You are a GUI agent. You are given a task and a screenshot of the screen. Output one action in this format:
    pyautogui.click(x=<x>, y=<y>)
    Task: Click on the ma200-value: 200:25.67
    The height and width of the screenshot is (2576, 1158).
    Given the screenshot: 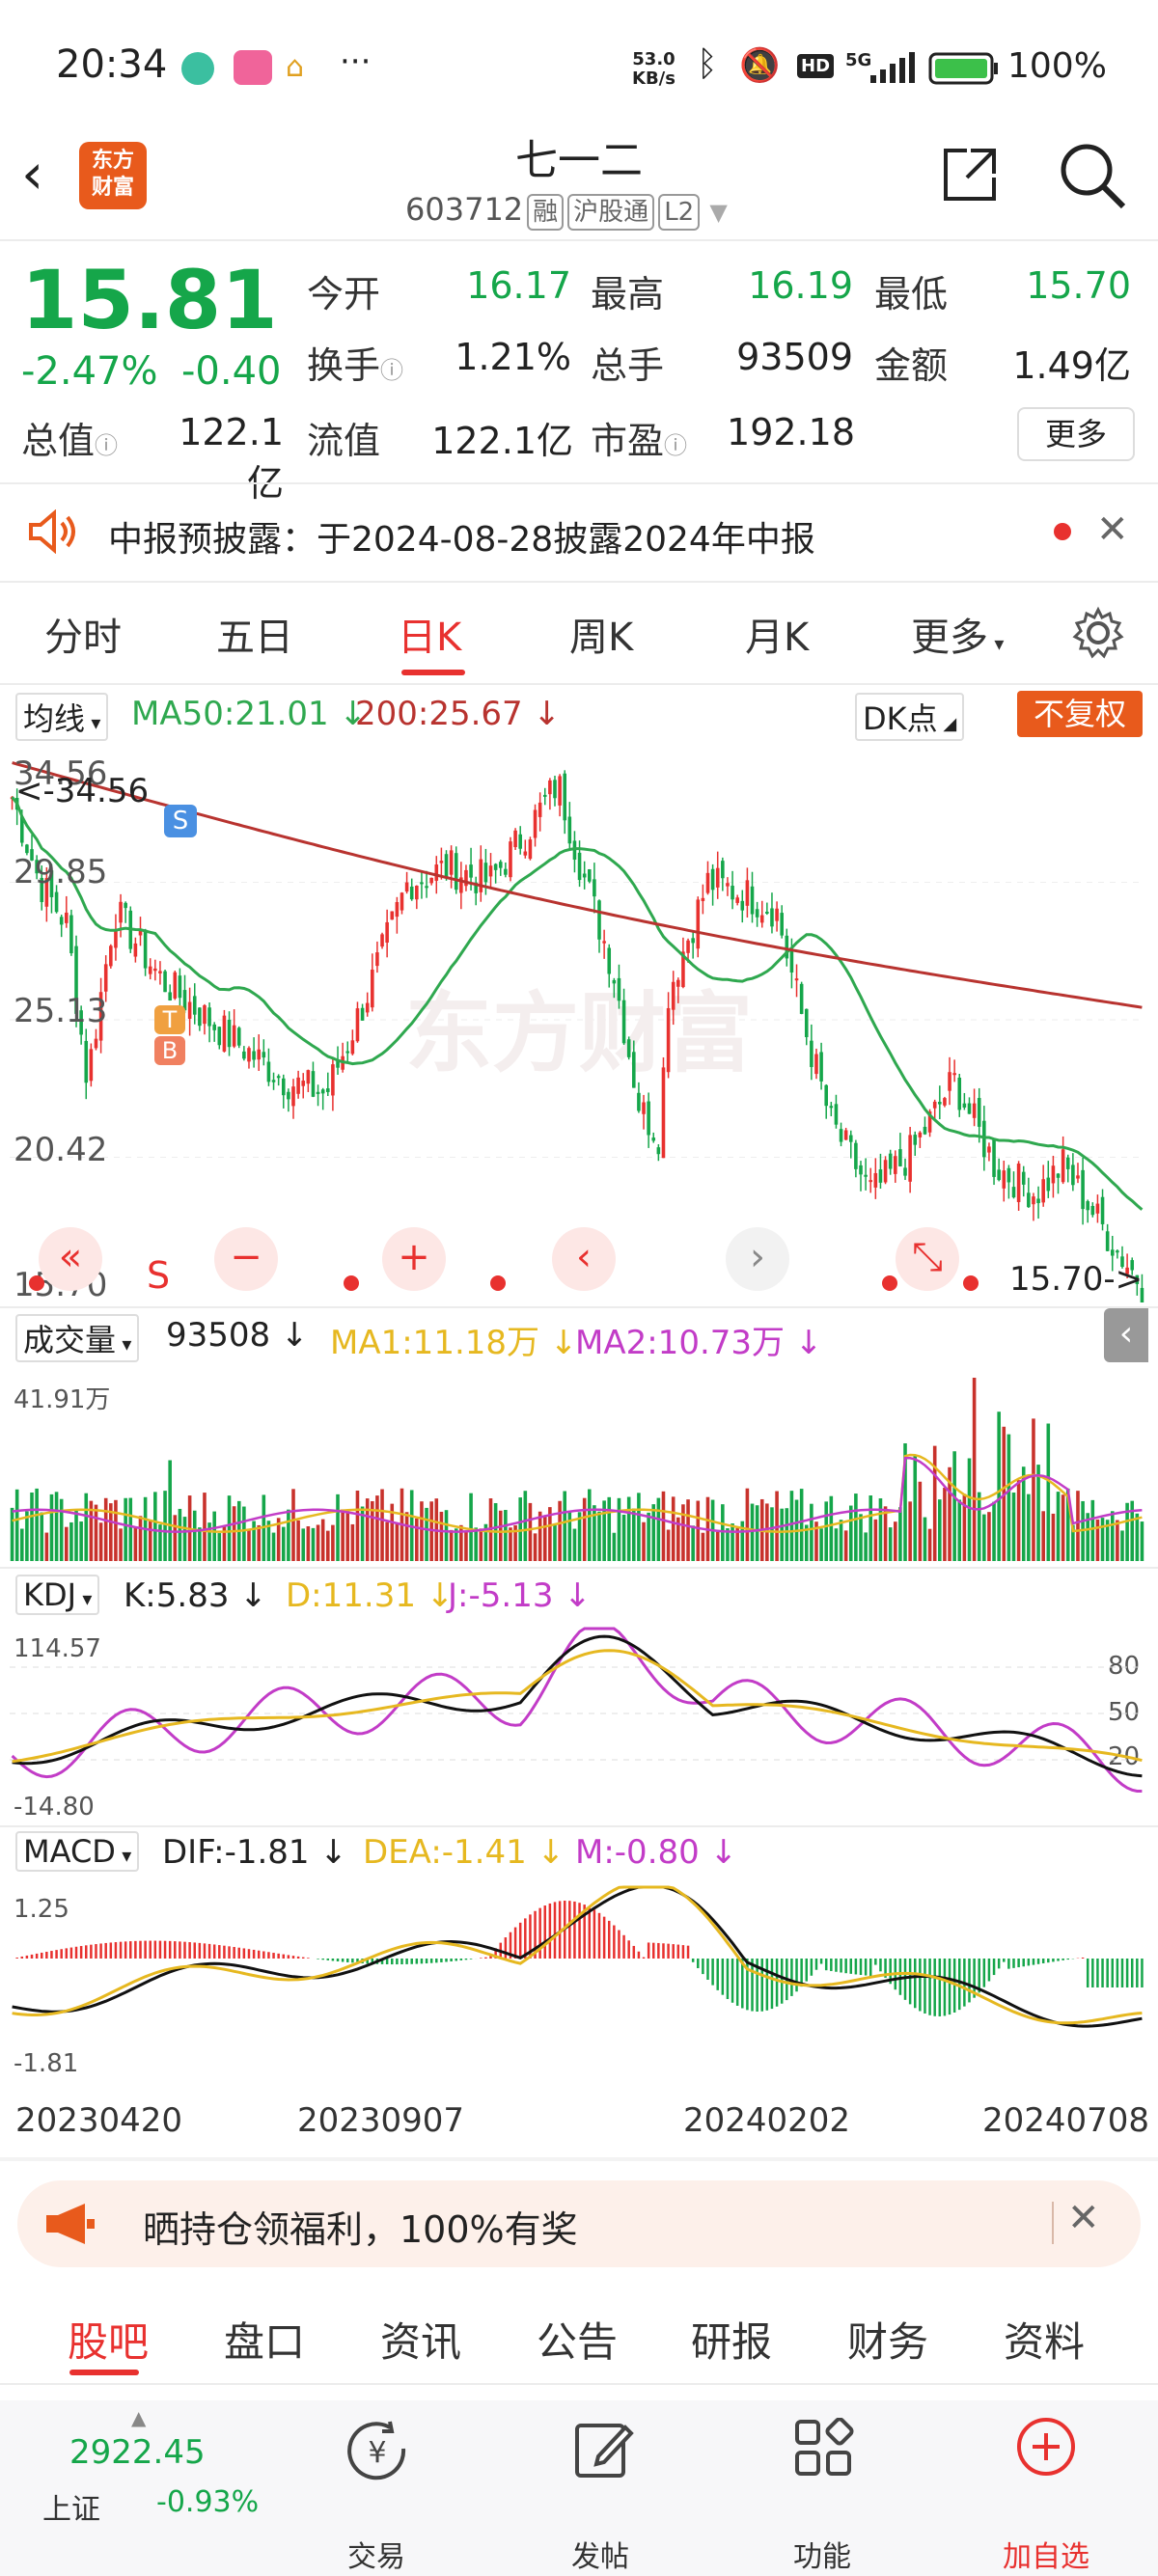 What is the action you would take?
    pyautogui.click(x=439, y=714)
    